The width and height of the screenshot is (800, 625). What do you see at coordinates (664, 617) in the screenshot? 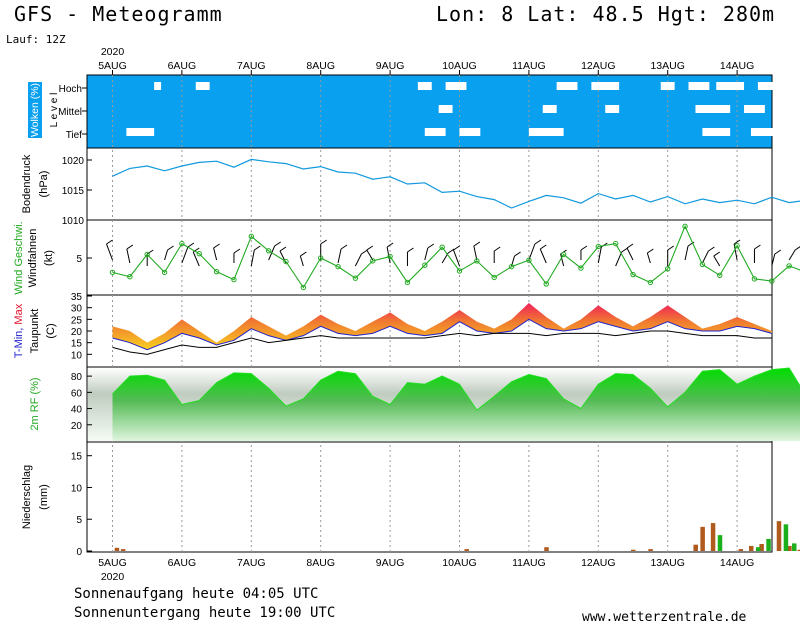
I see `site-credit: www.wetterzentrale.de` at bounding box center [664, 617].